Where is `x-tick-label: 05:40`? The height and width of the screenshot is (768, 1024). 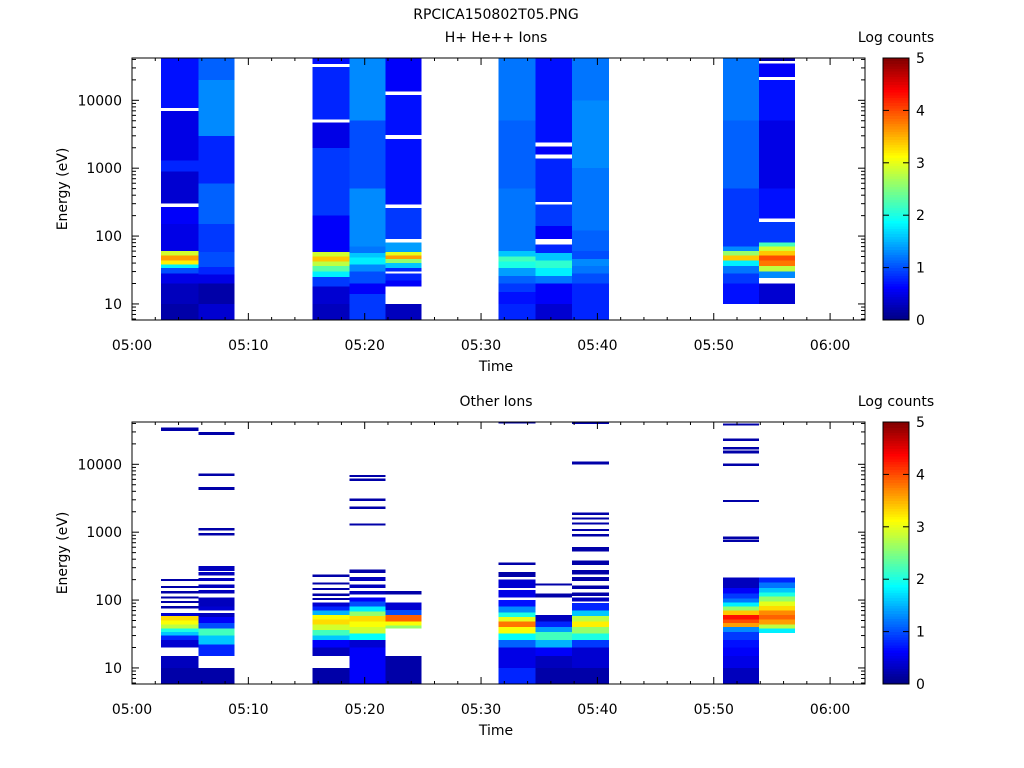 x-tick-label: 05:40 is located at coordinates (597, 710).